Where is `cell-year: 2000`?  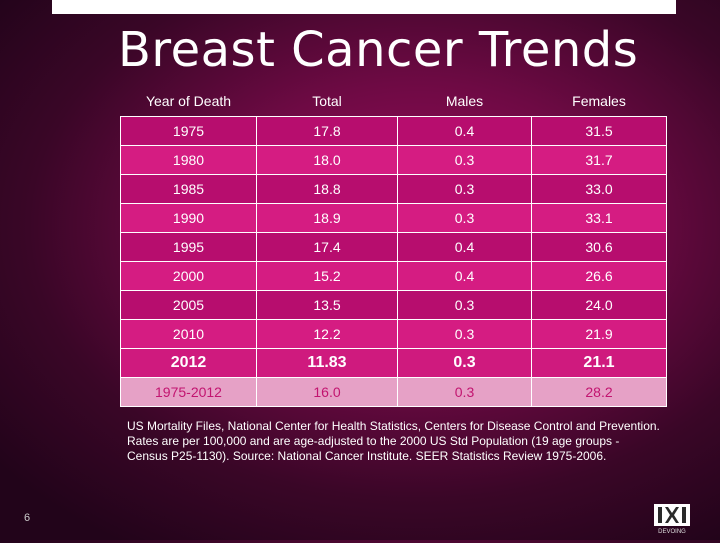 cell-year: 2000 is located at coordinates (188, 276).